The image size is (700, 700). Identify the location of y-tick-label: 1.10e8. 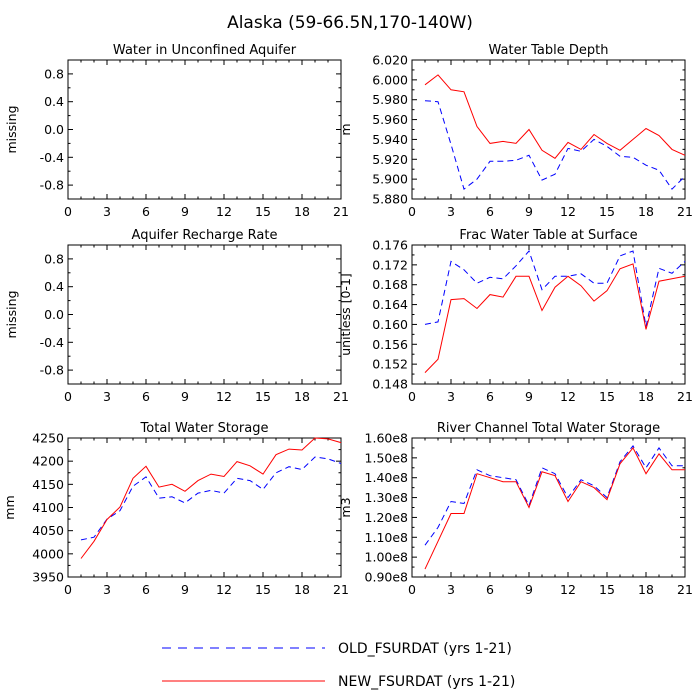
(387, 537).